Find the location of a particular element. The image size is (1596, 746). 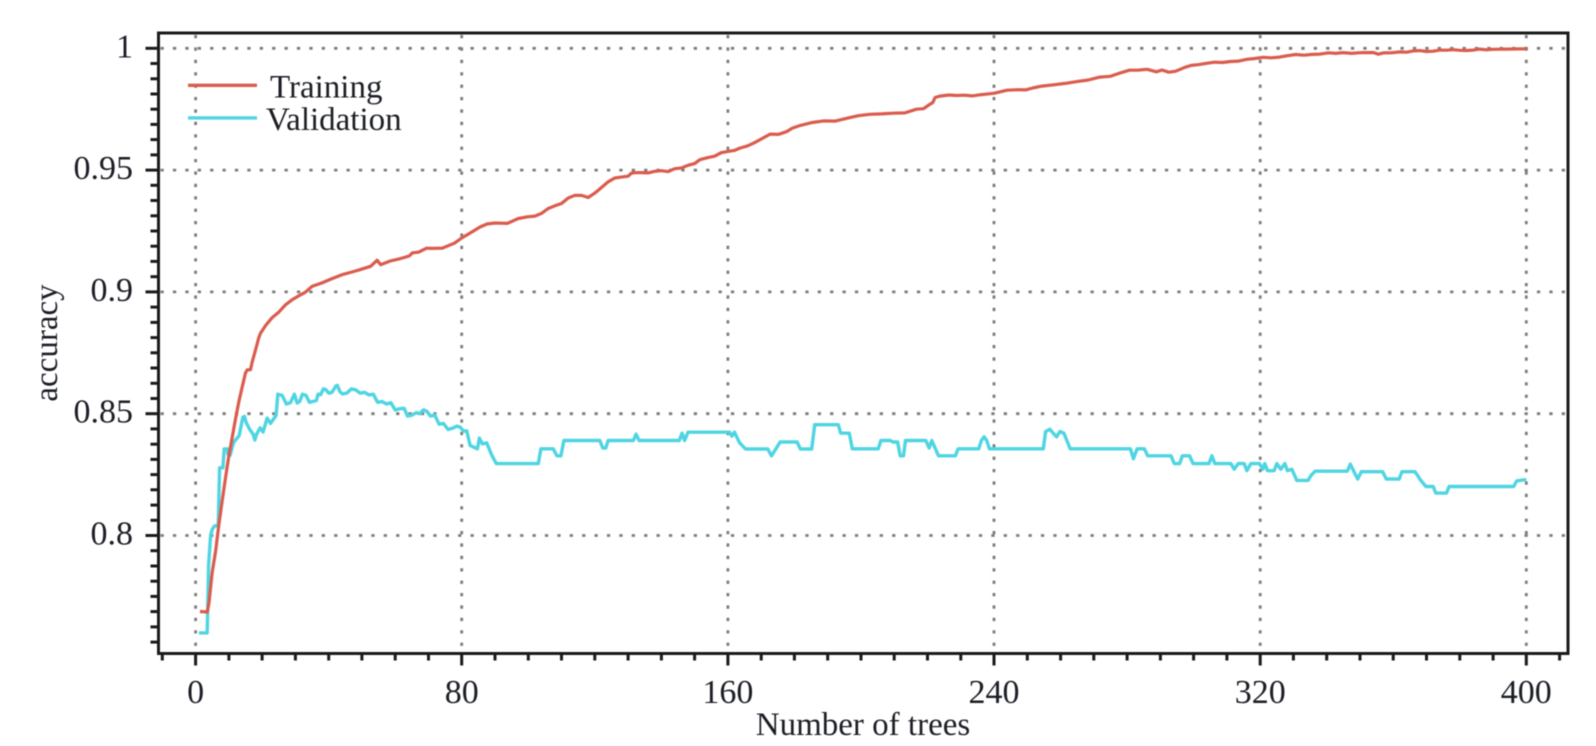

svg-text: 240 is located at coordinates (994, 692).